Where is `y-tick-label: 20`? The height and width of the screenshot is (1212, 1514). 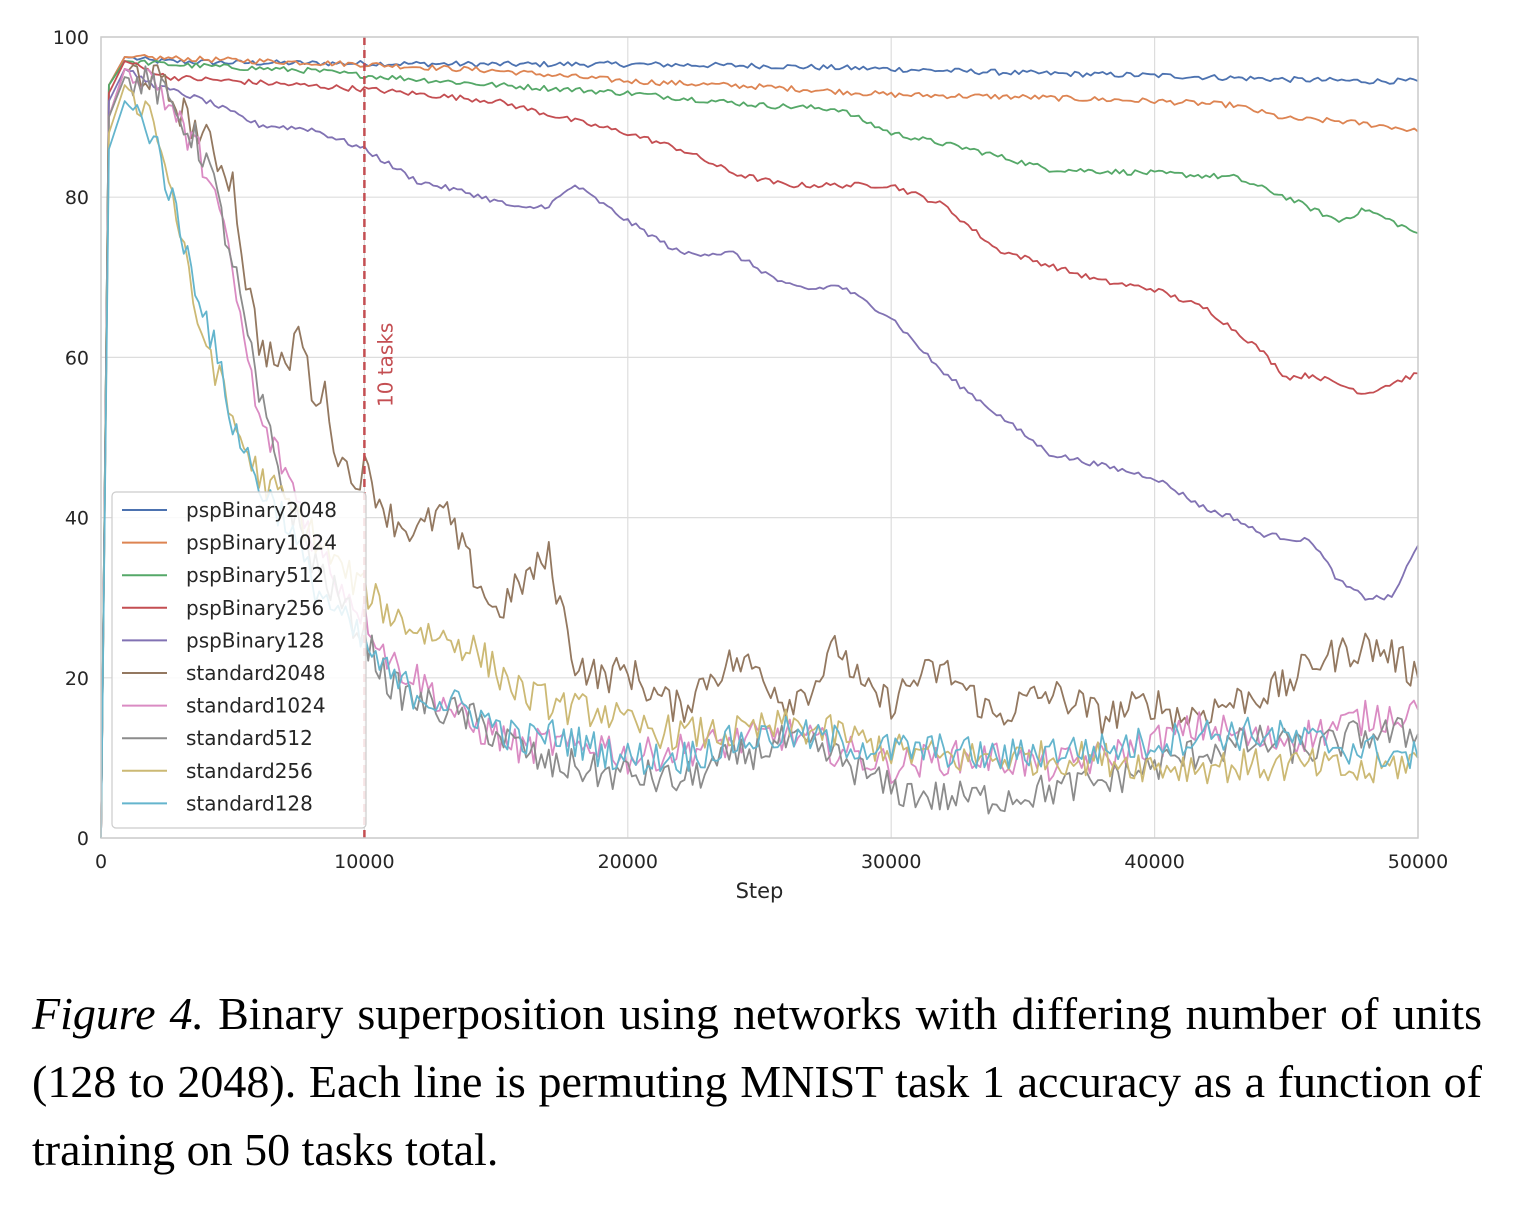 y-tick-label: 20 is located at coordinates (77, 679).